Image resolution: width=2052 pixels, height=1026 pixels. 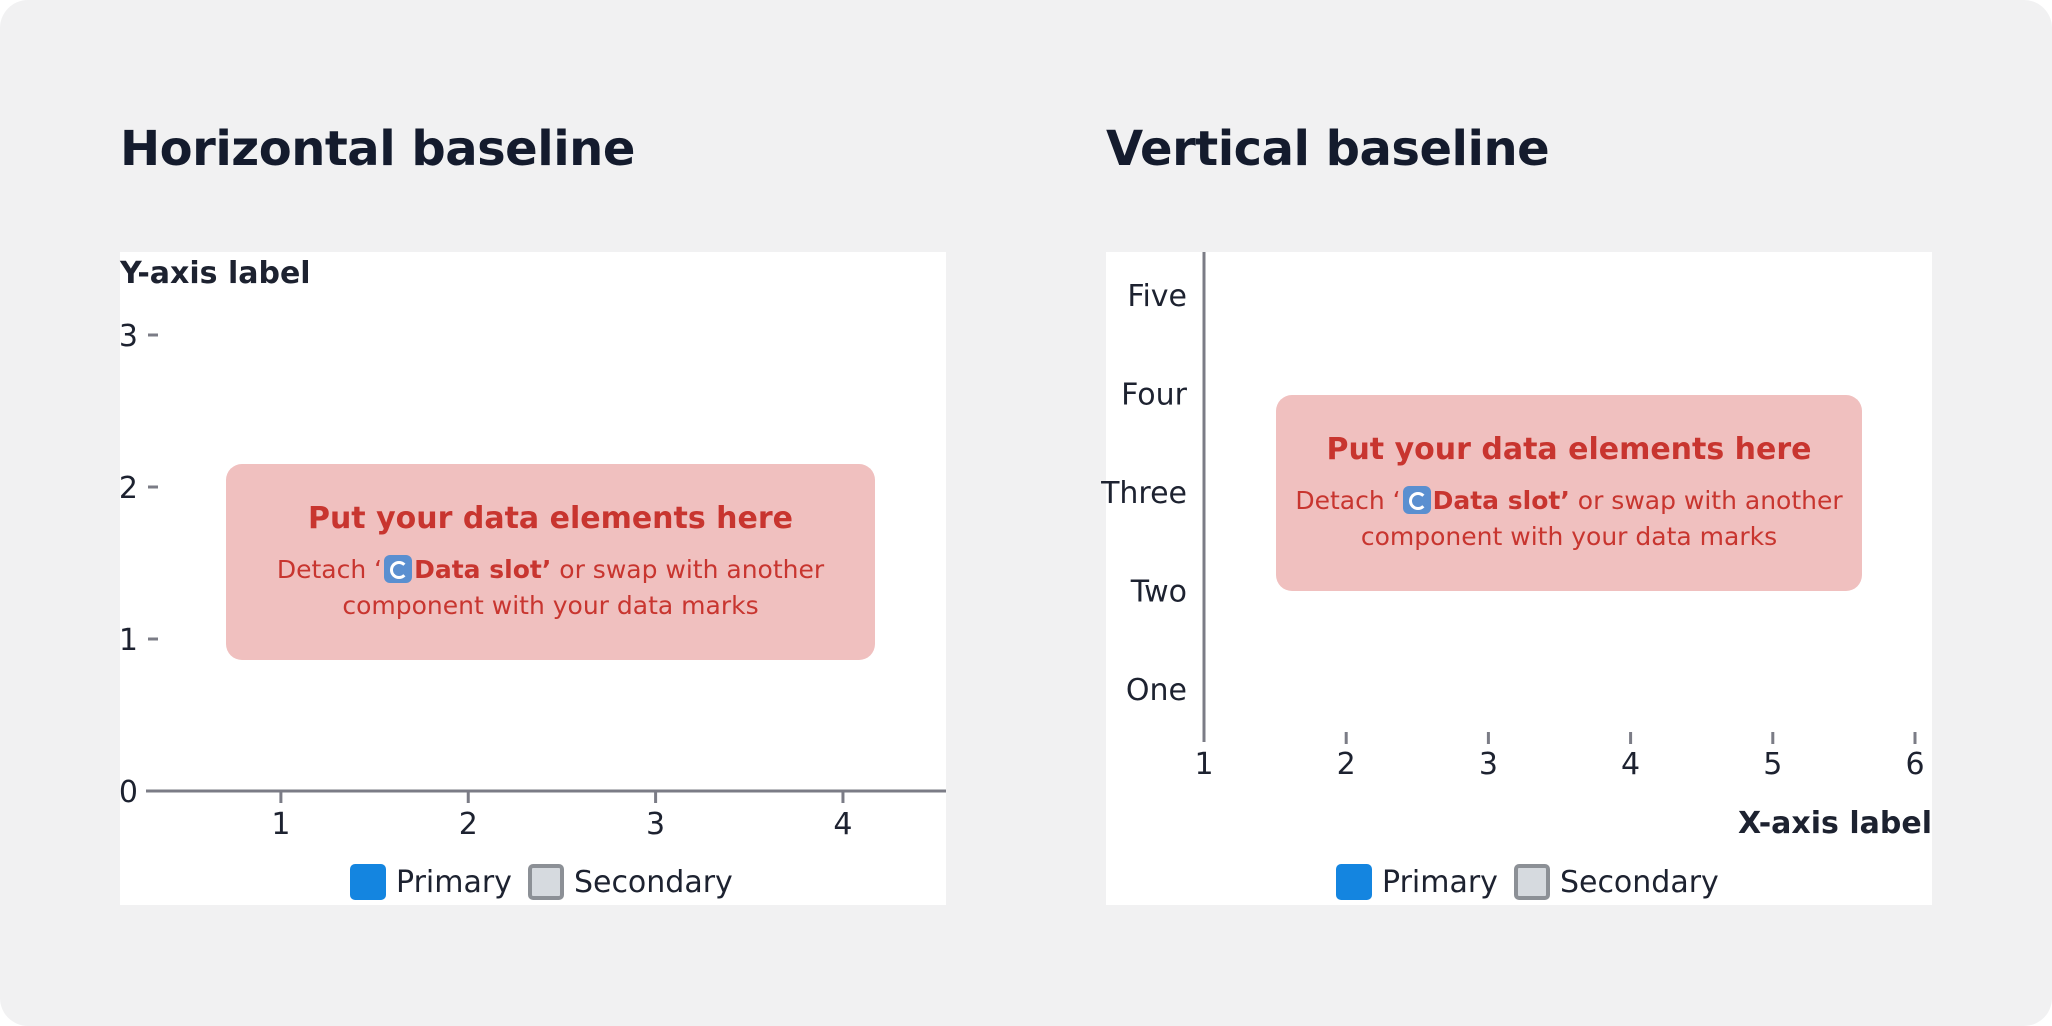 I want to click on y-tick-label: 1, so click(x=128, y=640).